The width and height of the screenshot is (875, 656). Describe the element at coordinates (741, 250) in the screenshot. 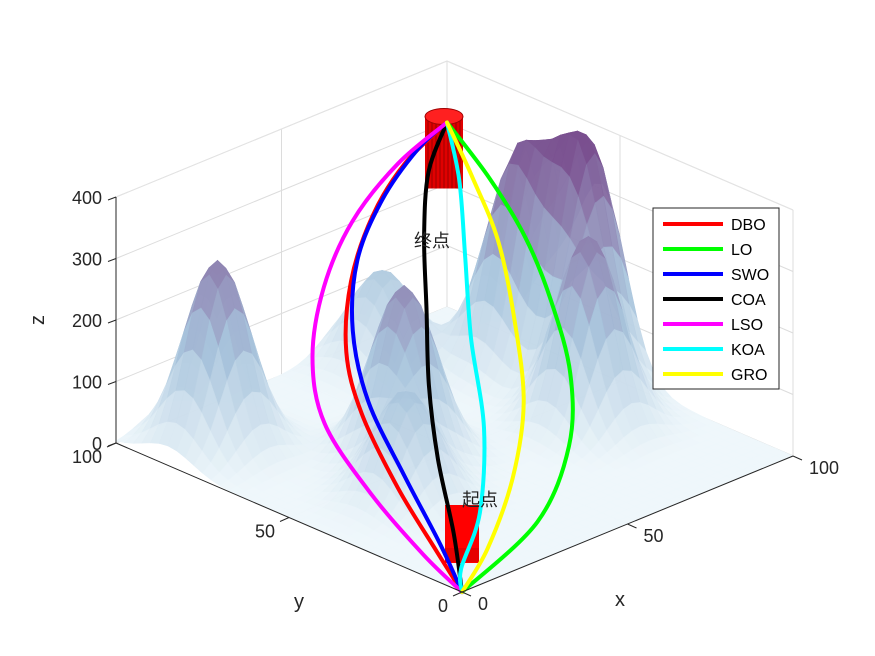

I see `legend-label-lo: LO` at that location.